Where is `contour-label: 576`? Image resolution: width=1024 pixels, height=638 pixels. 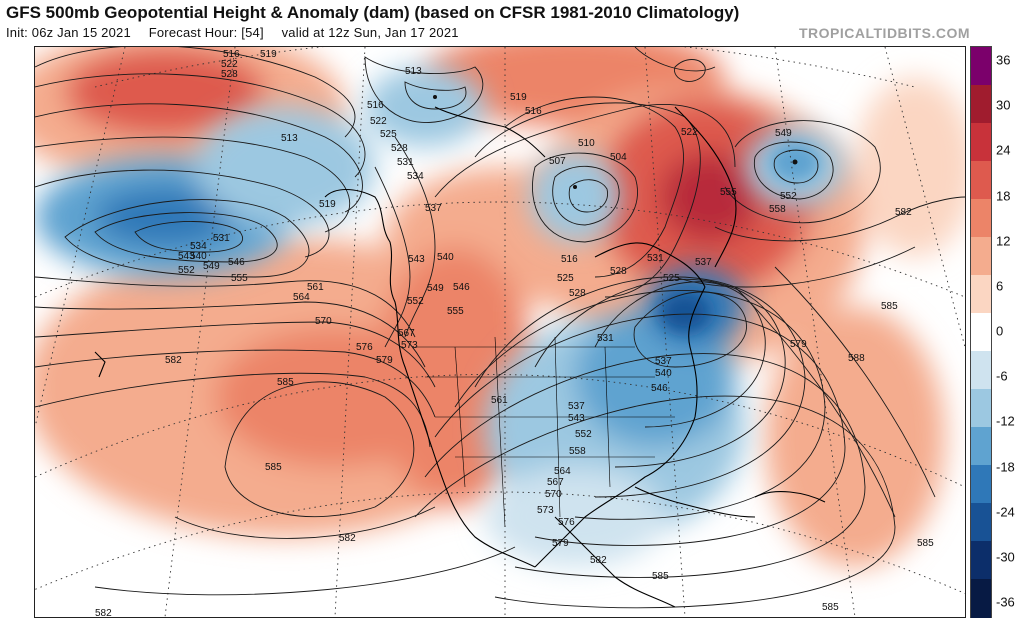
contour-label: 576 is located at coordinates (364, 347).